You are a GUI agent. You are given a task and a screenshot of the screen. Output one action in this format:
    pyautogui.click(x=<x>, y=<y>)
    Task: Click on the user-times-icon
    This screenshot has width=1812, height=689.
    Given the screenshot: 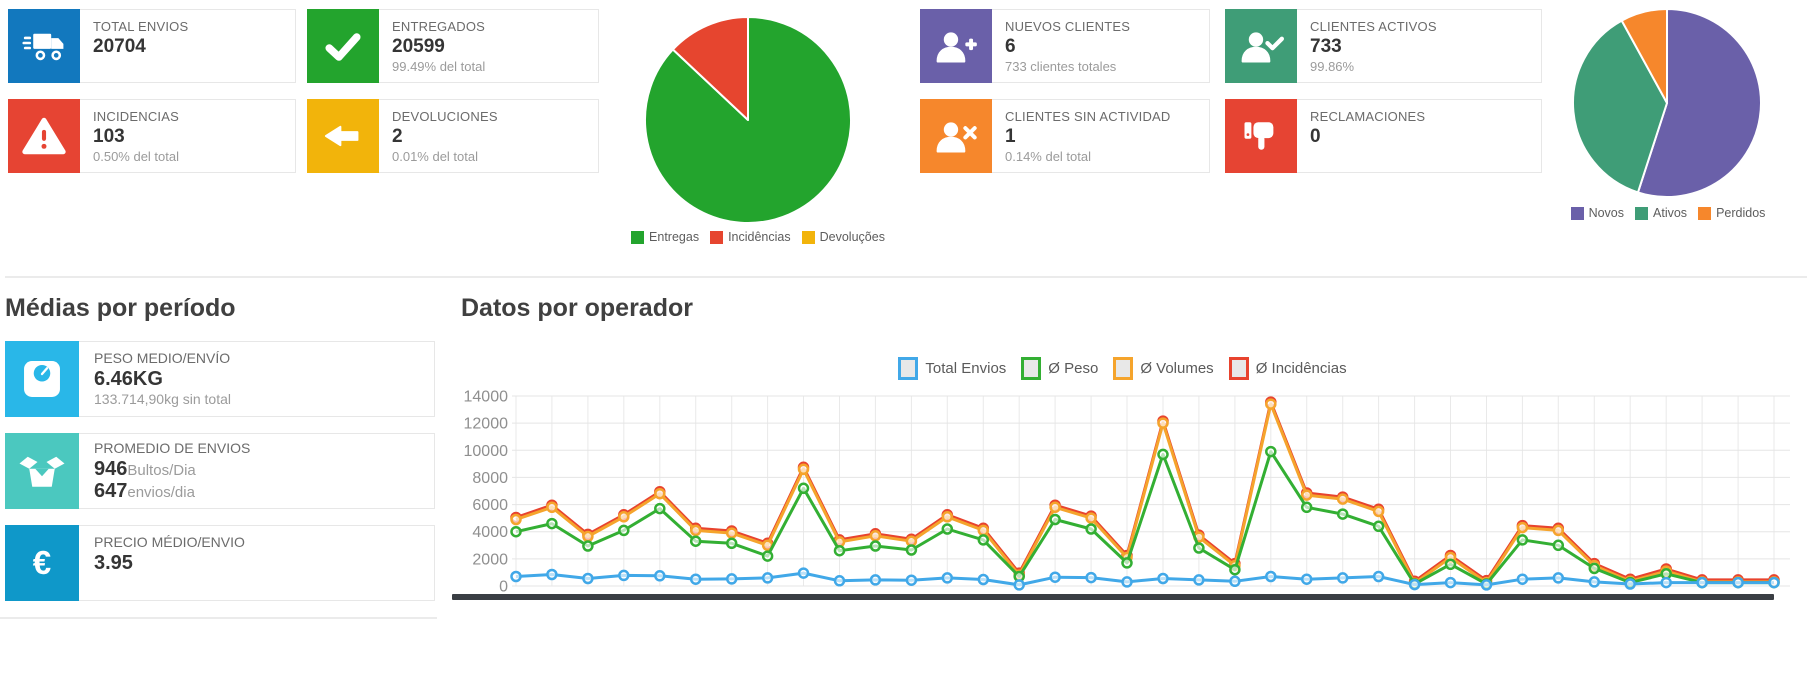 What is the action you would take?
    pyautogui.click(x=956, y=136)
    